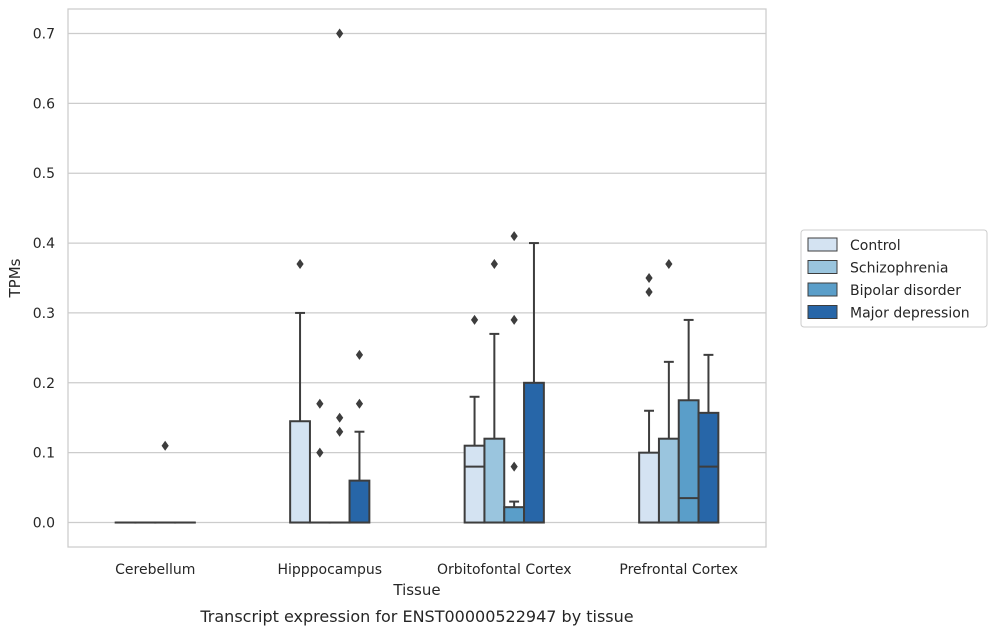 The width and height of the screenshot is (997, 634). I want to click on y-tick-label: 0.2, so click(44, 384).